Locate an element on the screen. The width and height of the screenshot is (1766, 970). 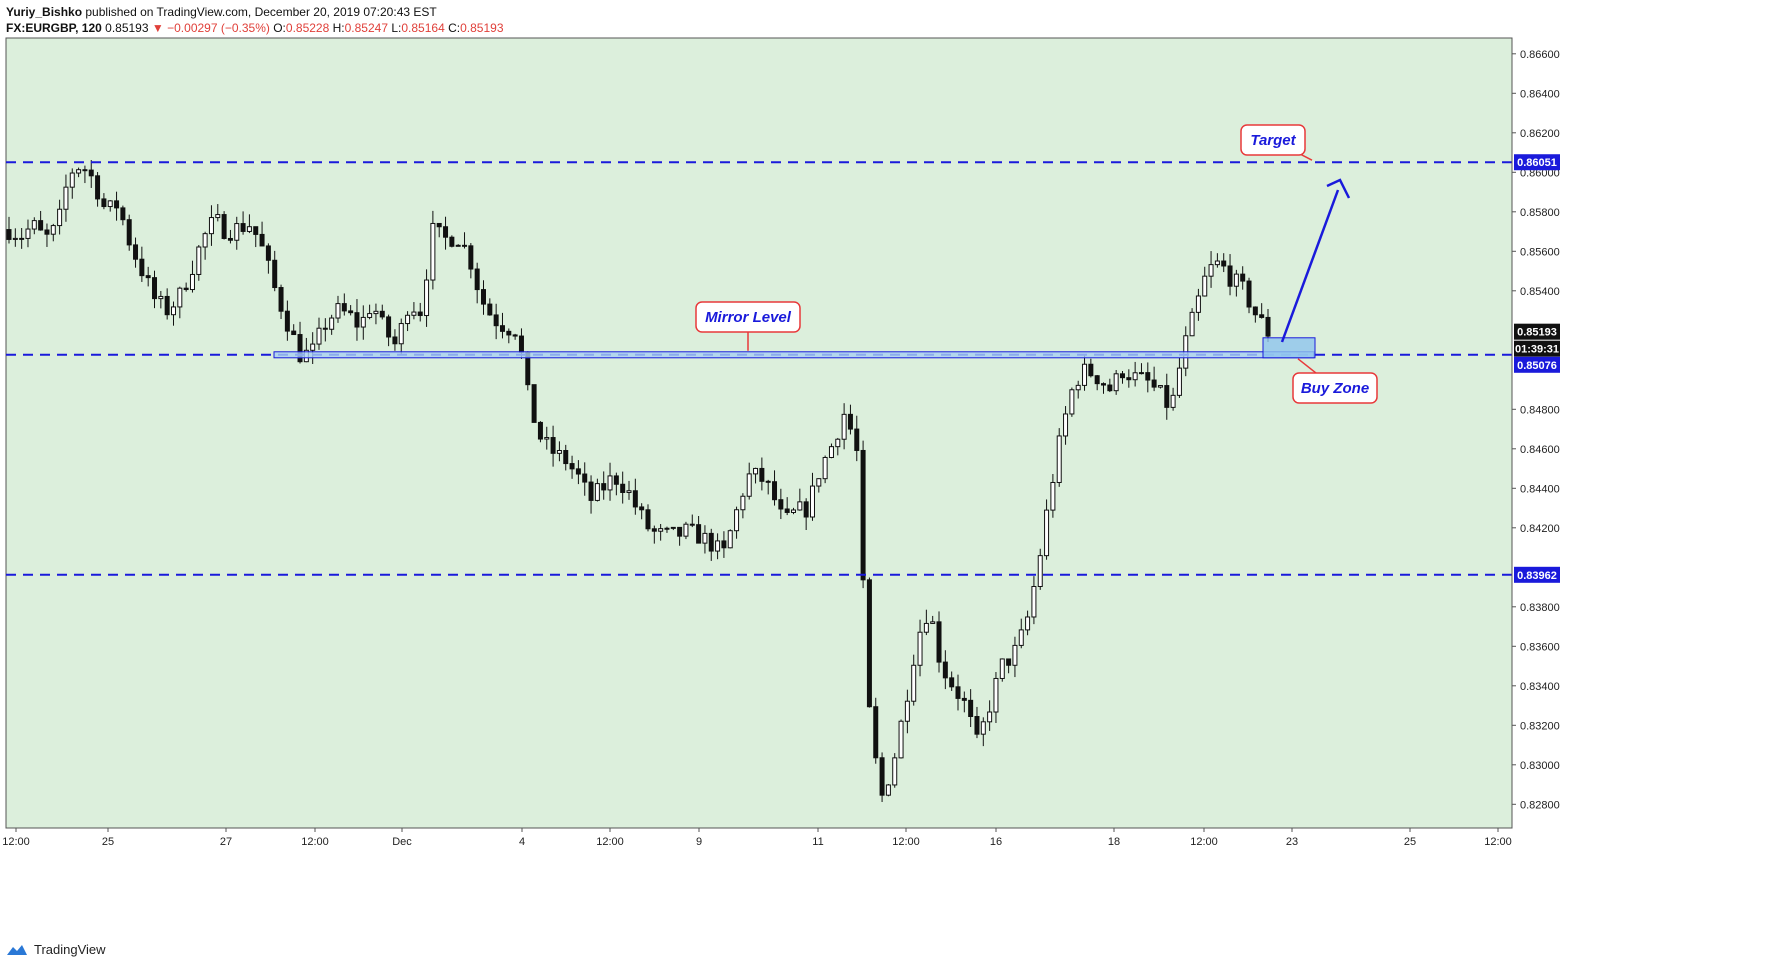
price-tick-label: 0.85800 is located at coordinates (1540, 213).